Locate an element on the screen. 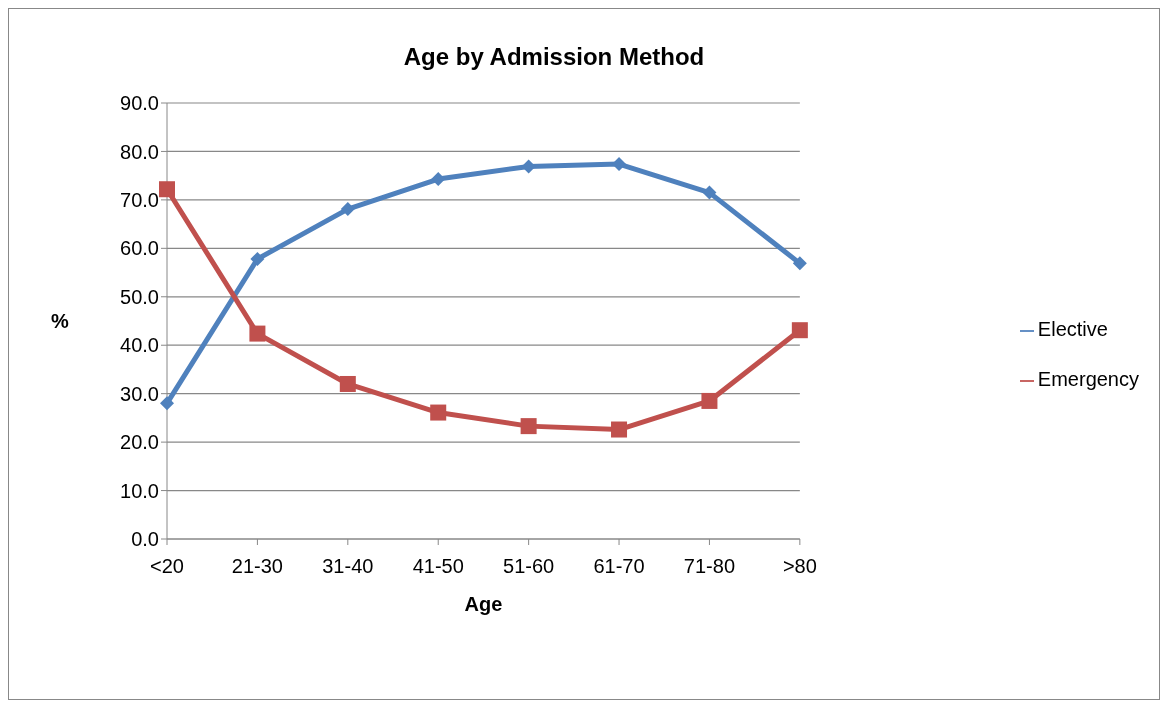 This screenshot has width=1168, height=704. y-axis-title: % is located at coordinates (60, 321).